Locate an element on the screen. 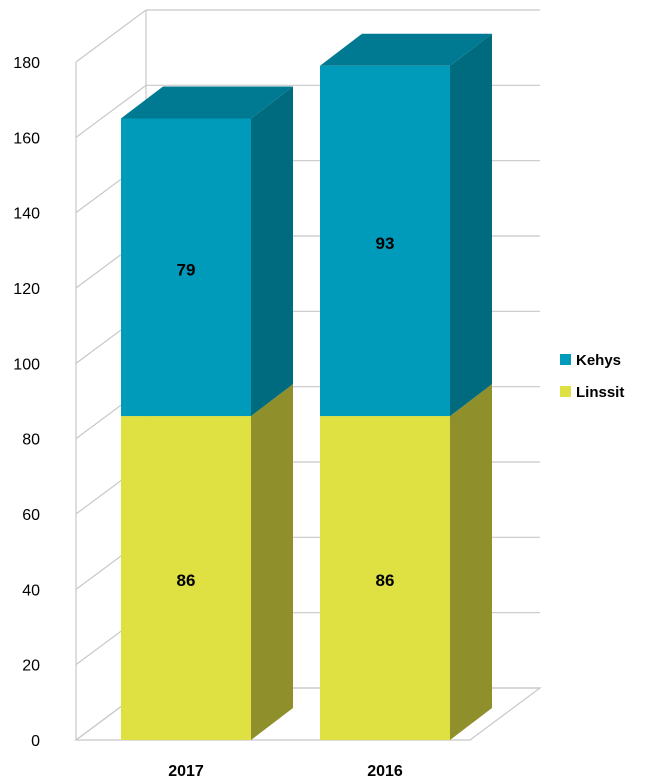  bar-side-linssit-2016 is located at coordinates (471, 562).